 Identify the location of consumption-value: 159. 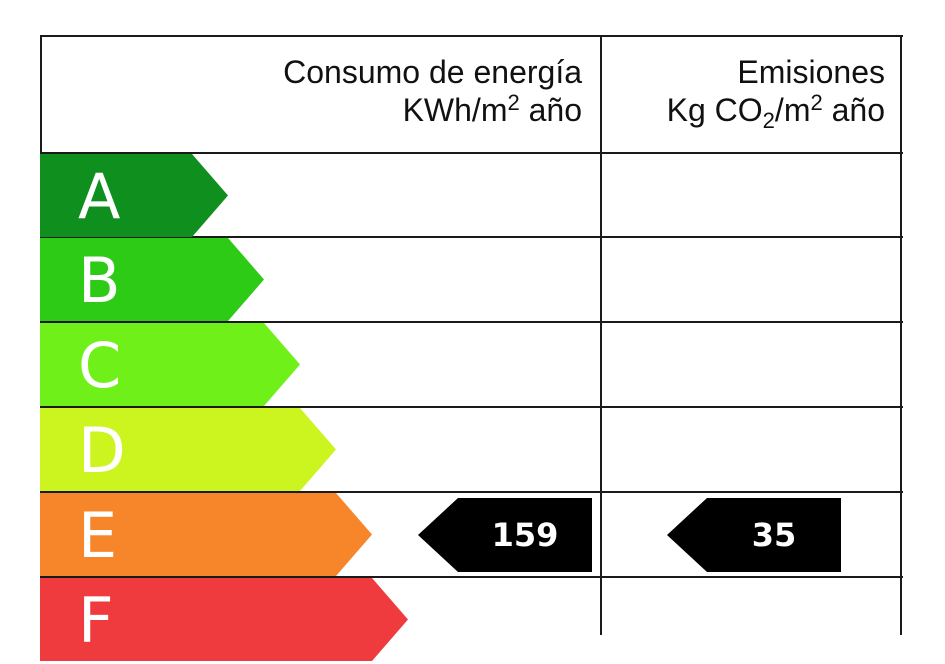
(525, 535).